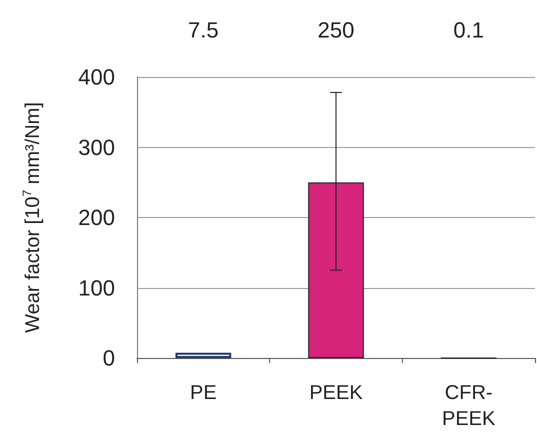 This screenshot has height=447, width=537. What do you see at coordinates (32, 217) in the screenshot?
I see `y-axis-title: Wear factor [107 mm³/Nm]` at bounding box center [32, 217].